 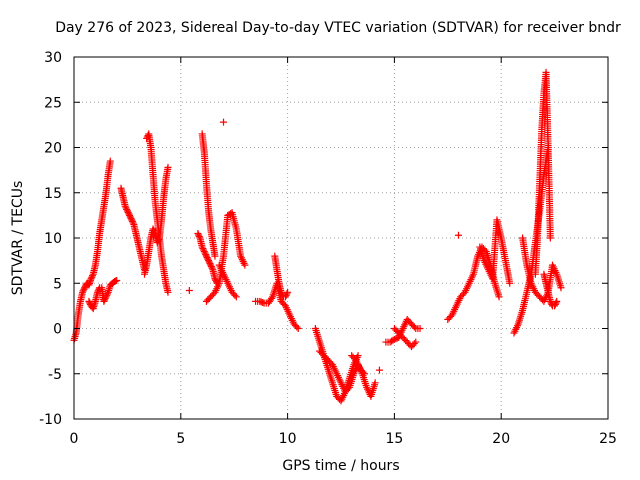 What do you see at coordinates (340, 466) in the screenshot?
I see `x-axis-label: GPS time / hours` at bounding box center [340, 466].